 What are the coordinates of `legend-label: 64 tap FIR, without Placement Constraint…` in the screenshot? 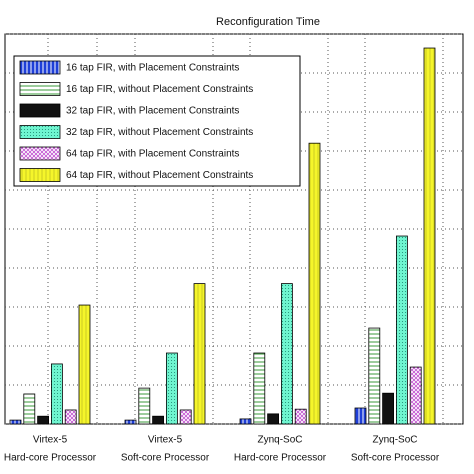 It's located at (159, 175).